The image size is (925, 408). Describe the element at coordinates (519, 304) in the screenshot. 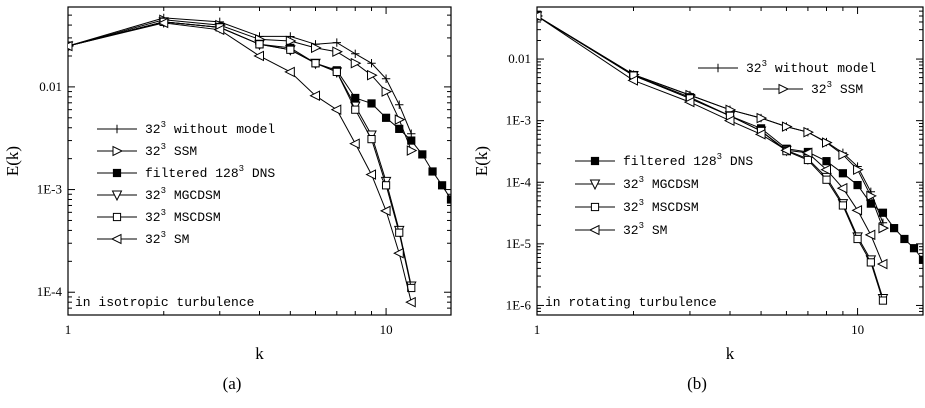

I see `y-tick-label: 1E-6` at that location.